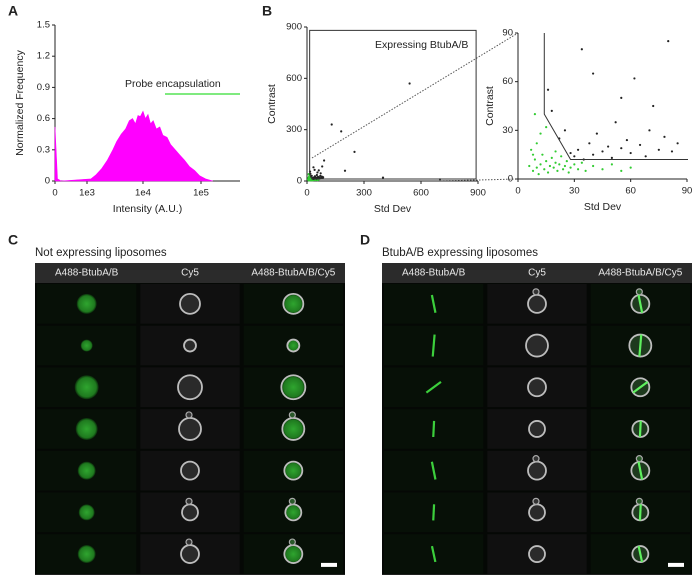 Image resolution: width=700 pixels, height=584 pixels. Describe the element at coordinates (293, 273) in the screenshot. I see `column-header: A488-BtubA/B/Cy5` at that location.